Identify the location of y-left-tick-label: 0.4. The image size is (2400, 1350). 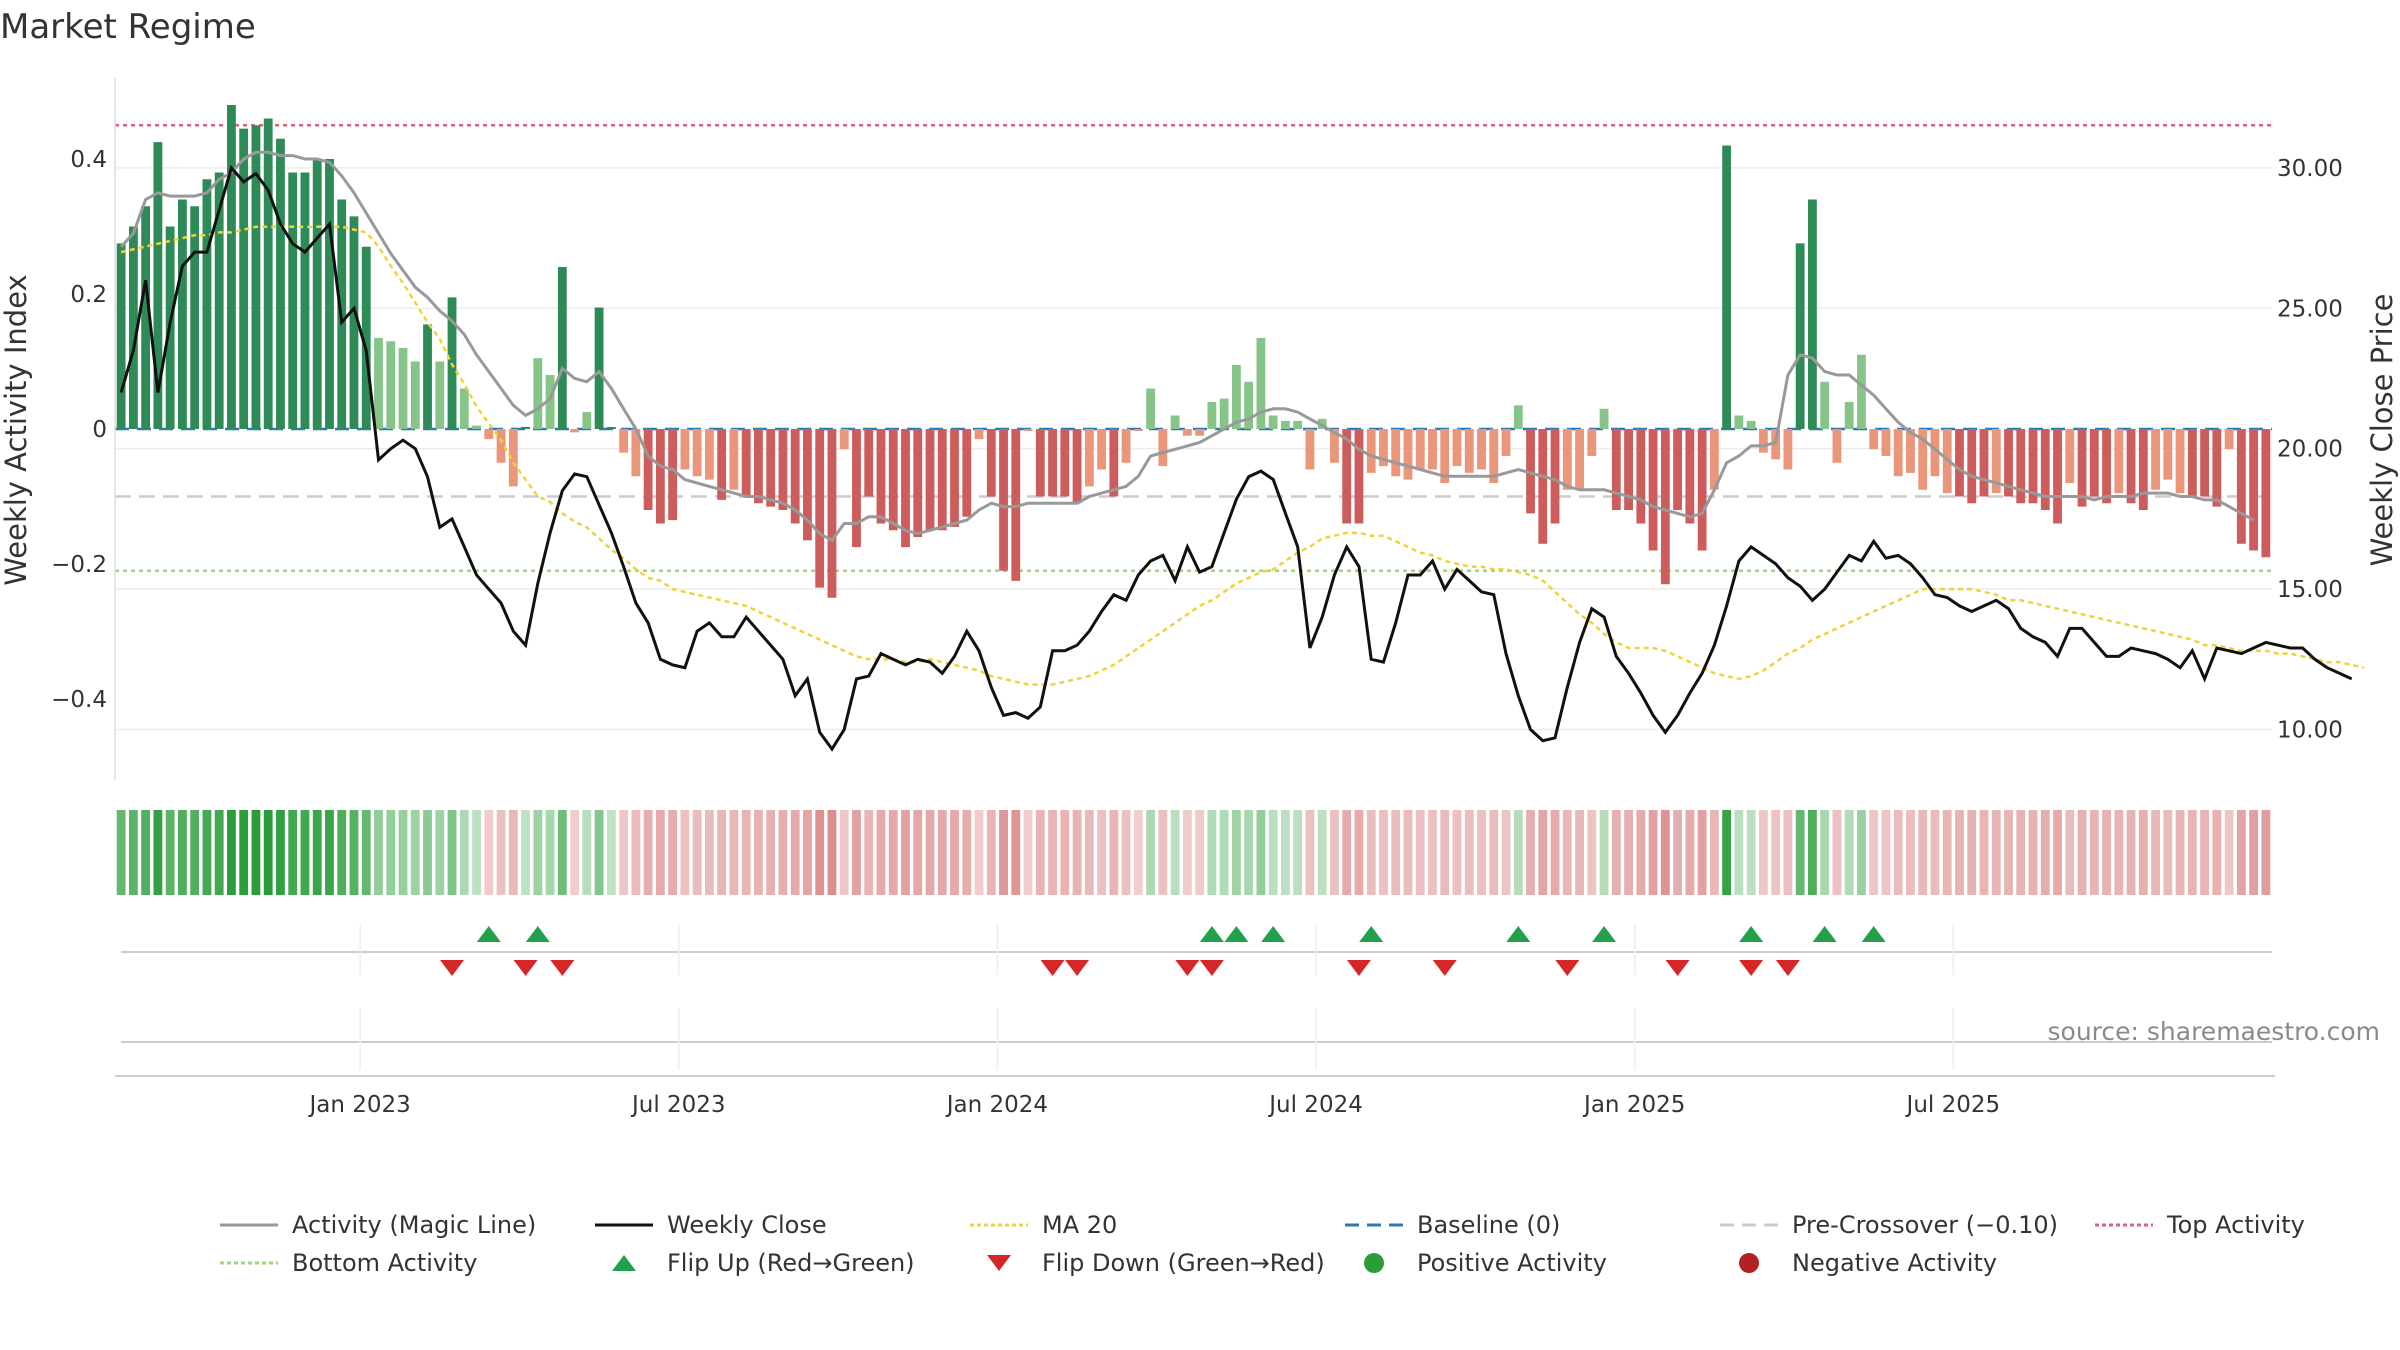
(88, 160).